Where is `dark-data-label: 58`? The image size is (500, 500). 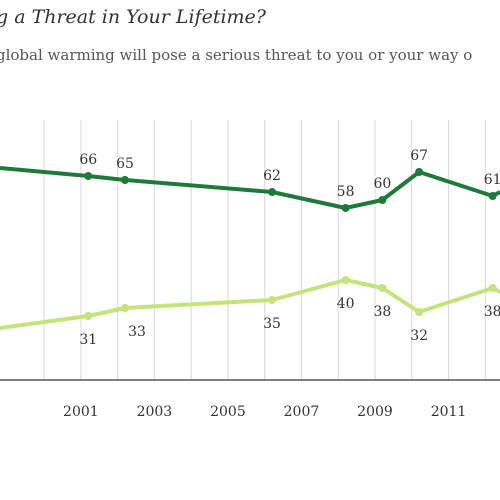 dark-data-label: 58 is located at coordinates (346, 192).